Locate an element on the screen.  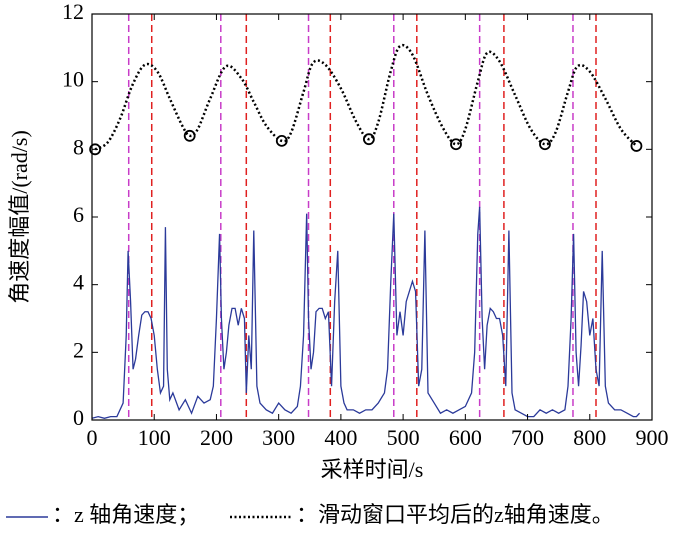
x-tick-label: 900 is located at coordinates (652, 437).